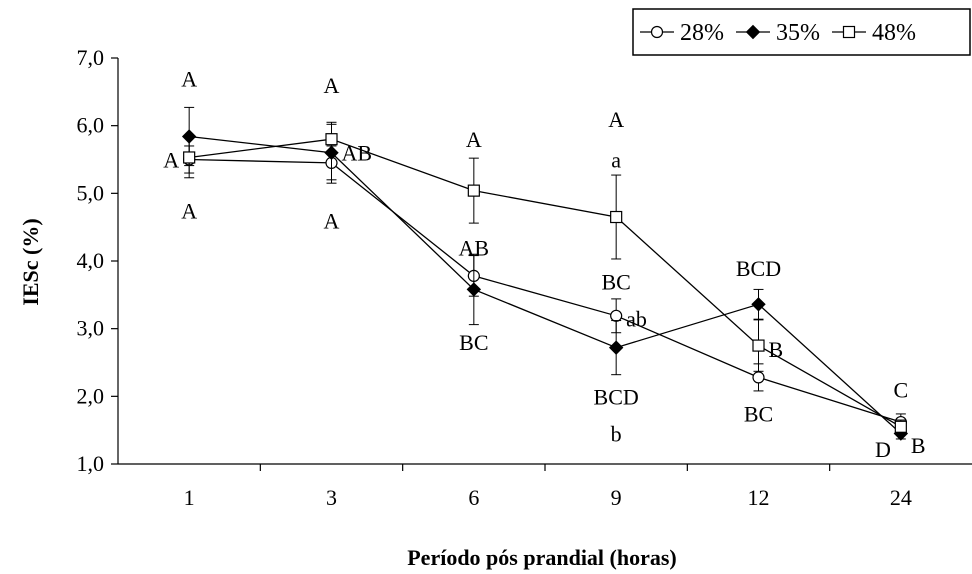 The width and height of the screenshot is (972, 574). Describe the element at coordinates (616, 497) in the screenshot. I see `x-tick-label: 9` at that location.